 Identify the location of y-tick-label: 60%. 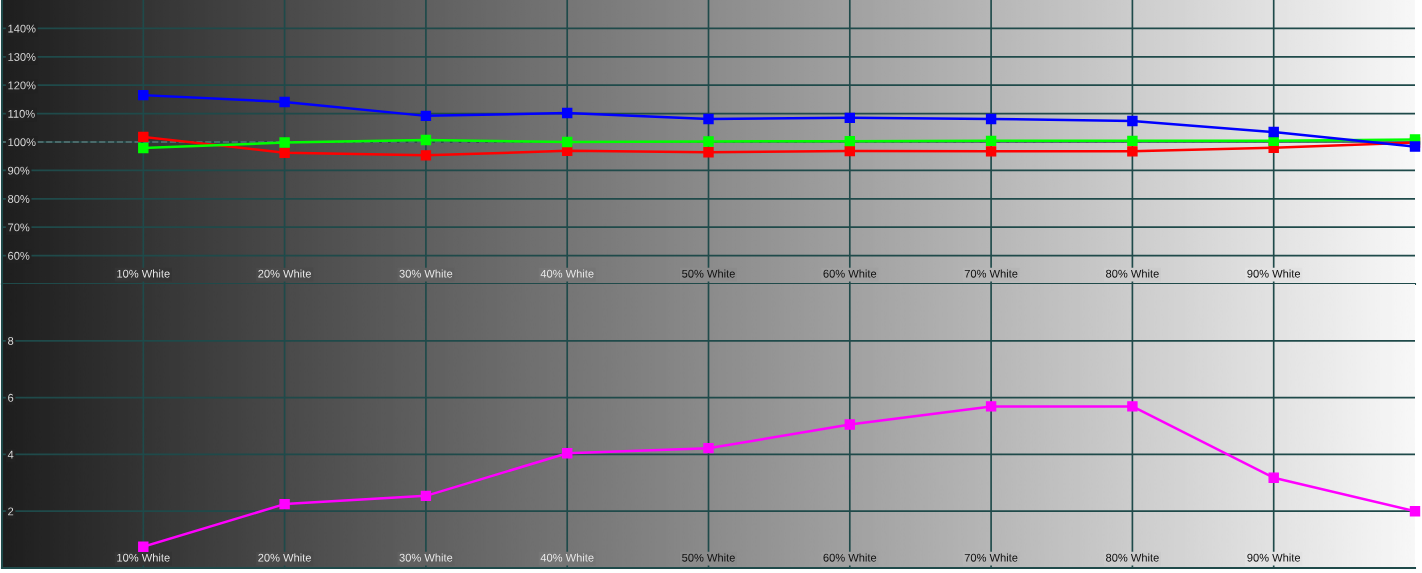
(19, 255).